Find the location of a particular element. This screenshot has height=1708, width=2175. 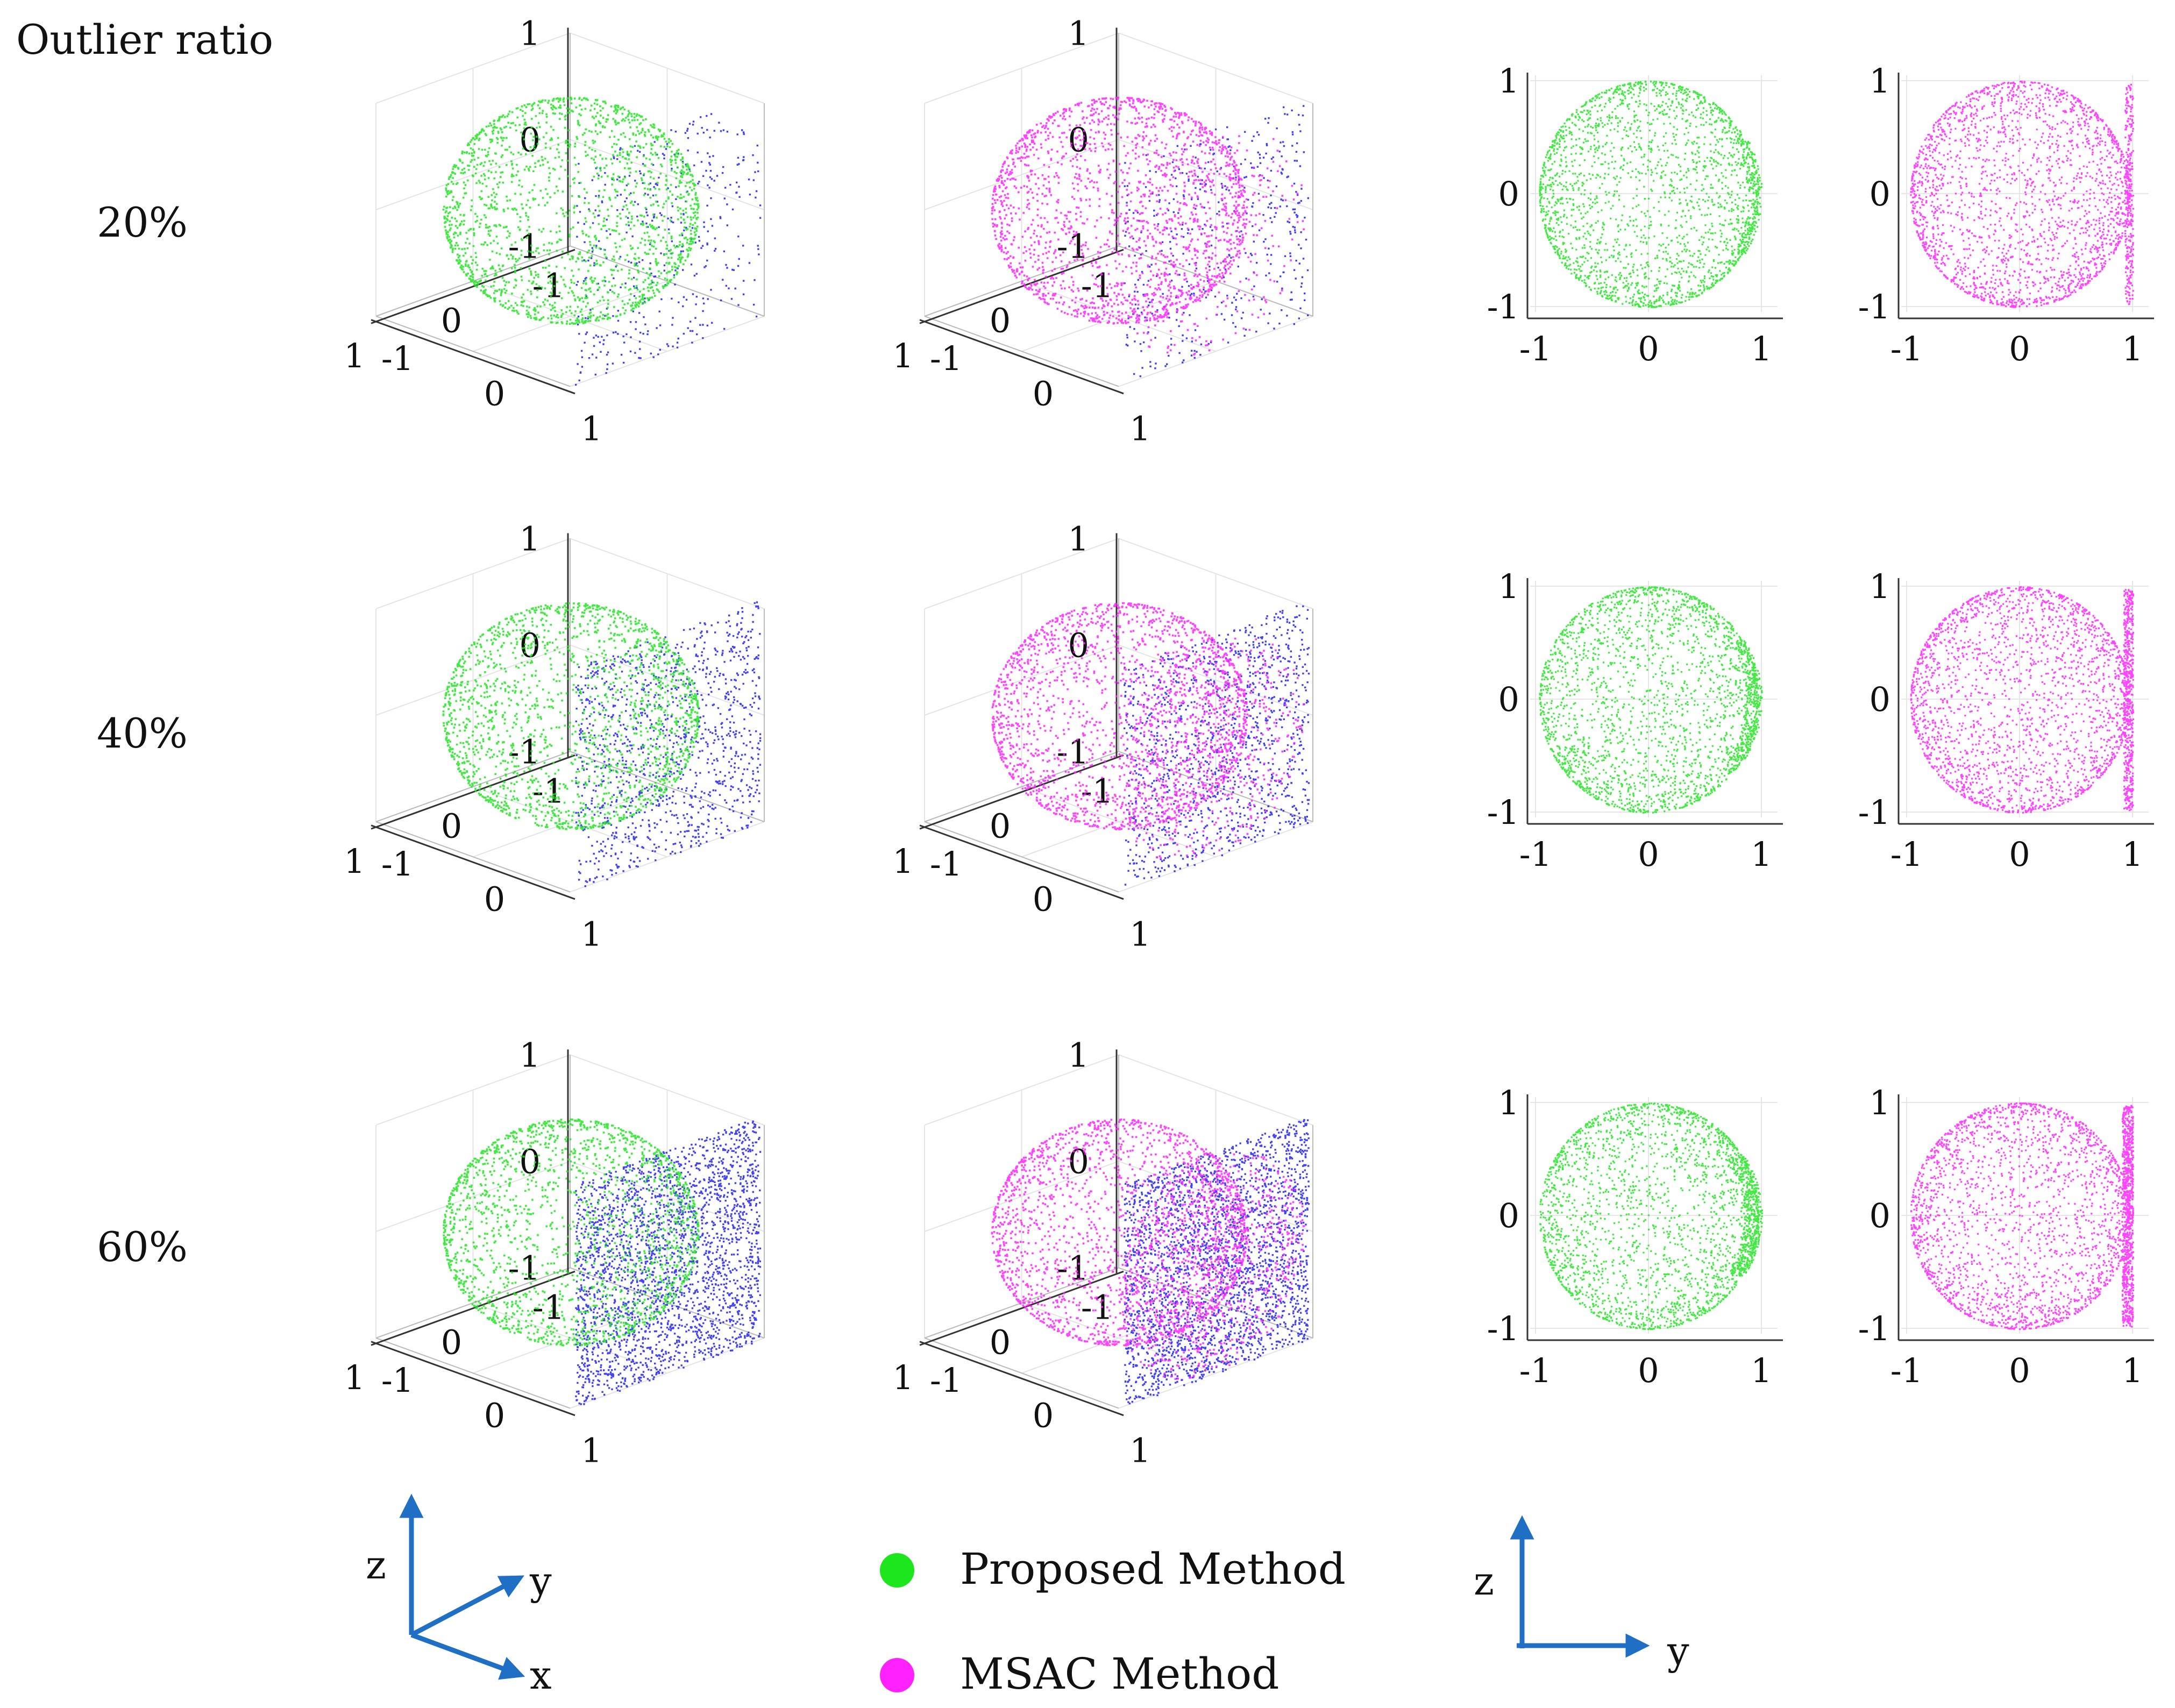

panel-yz-proposed-20pct: -1-1 0 0 1 1 is located at coordinates (1635, 214).